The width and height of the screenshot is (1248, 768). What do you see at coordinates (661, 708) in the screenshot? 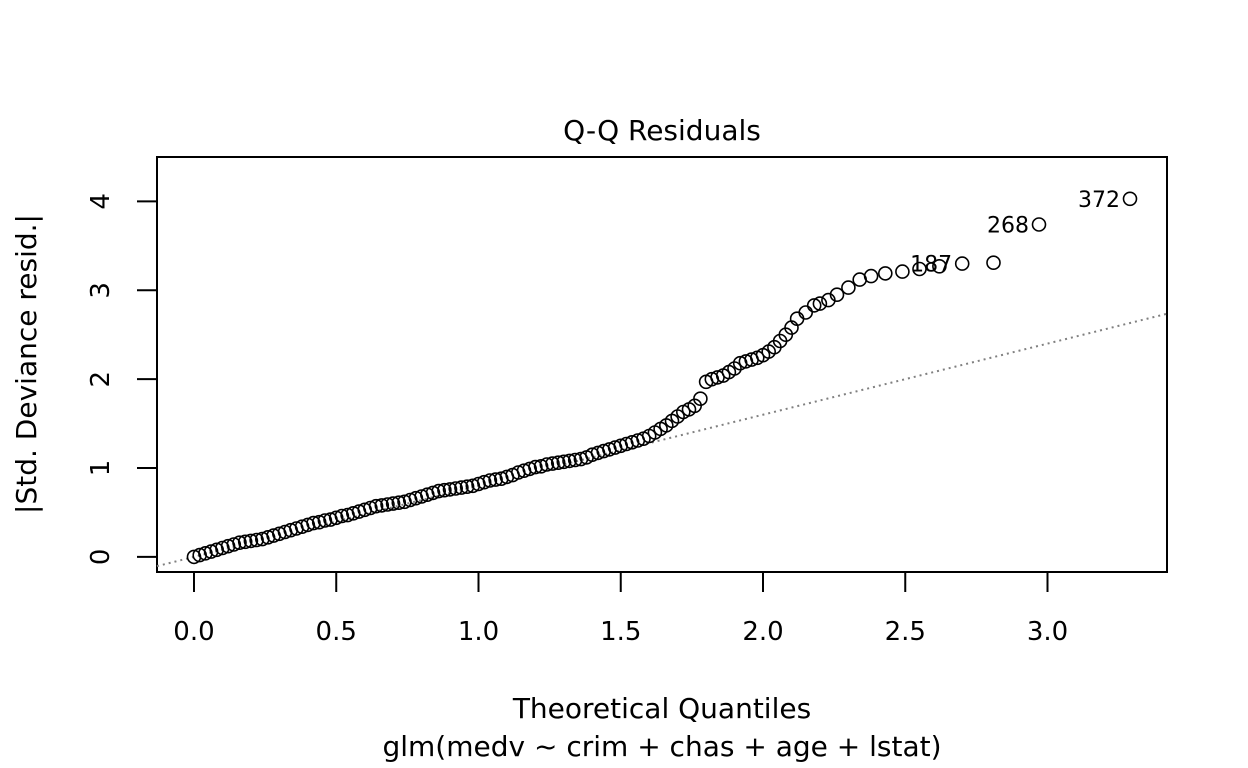
I see `x-axis-label: Theoretical Quantiles` at bounding box center [661, 708].